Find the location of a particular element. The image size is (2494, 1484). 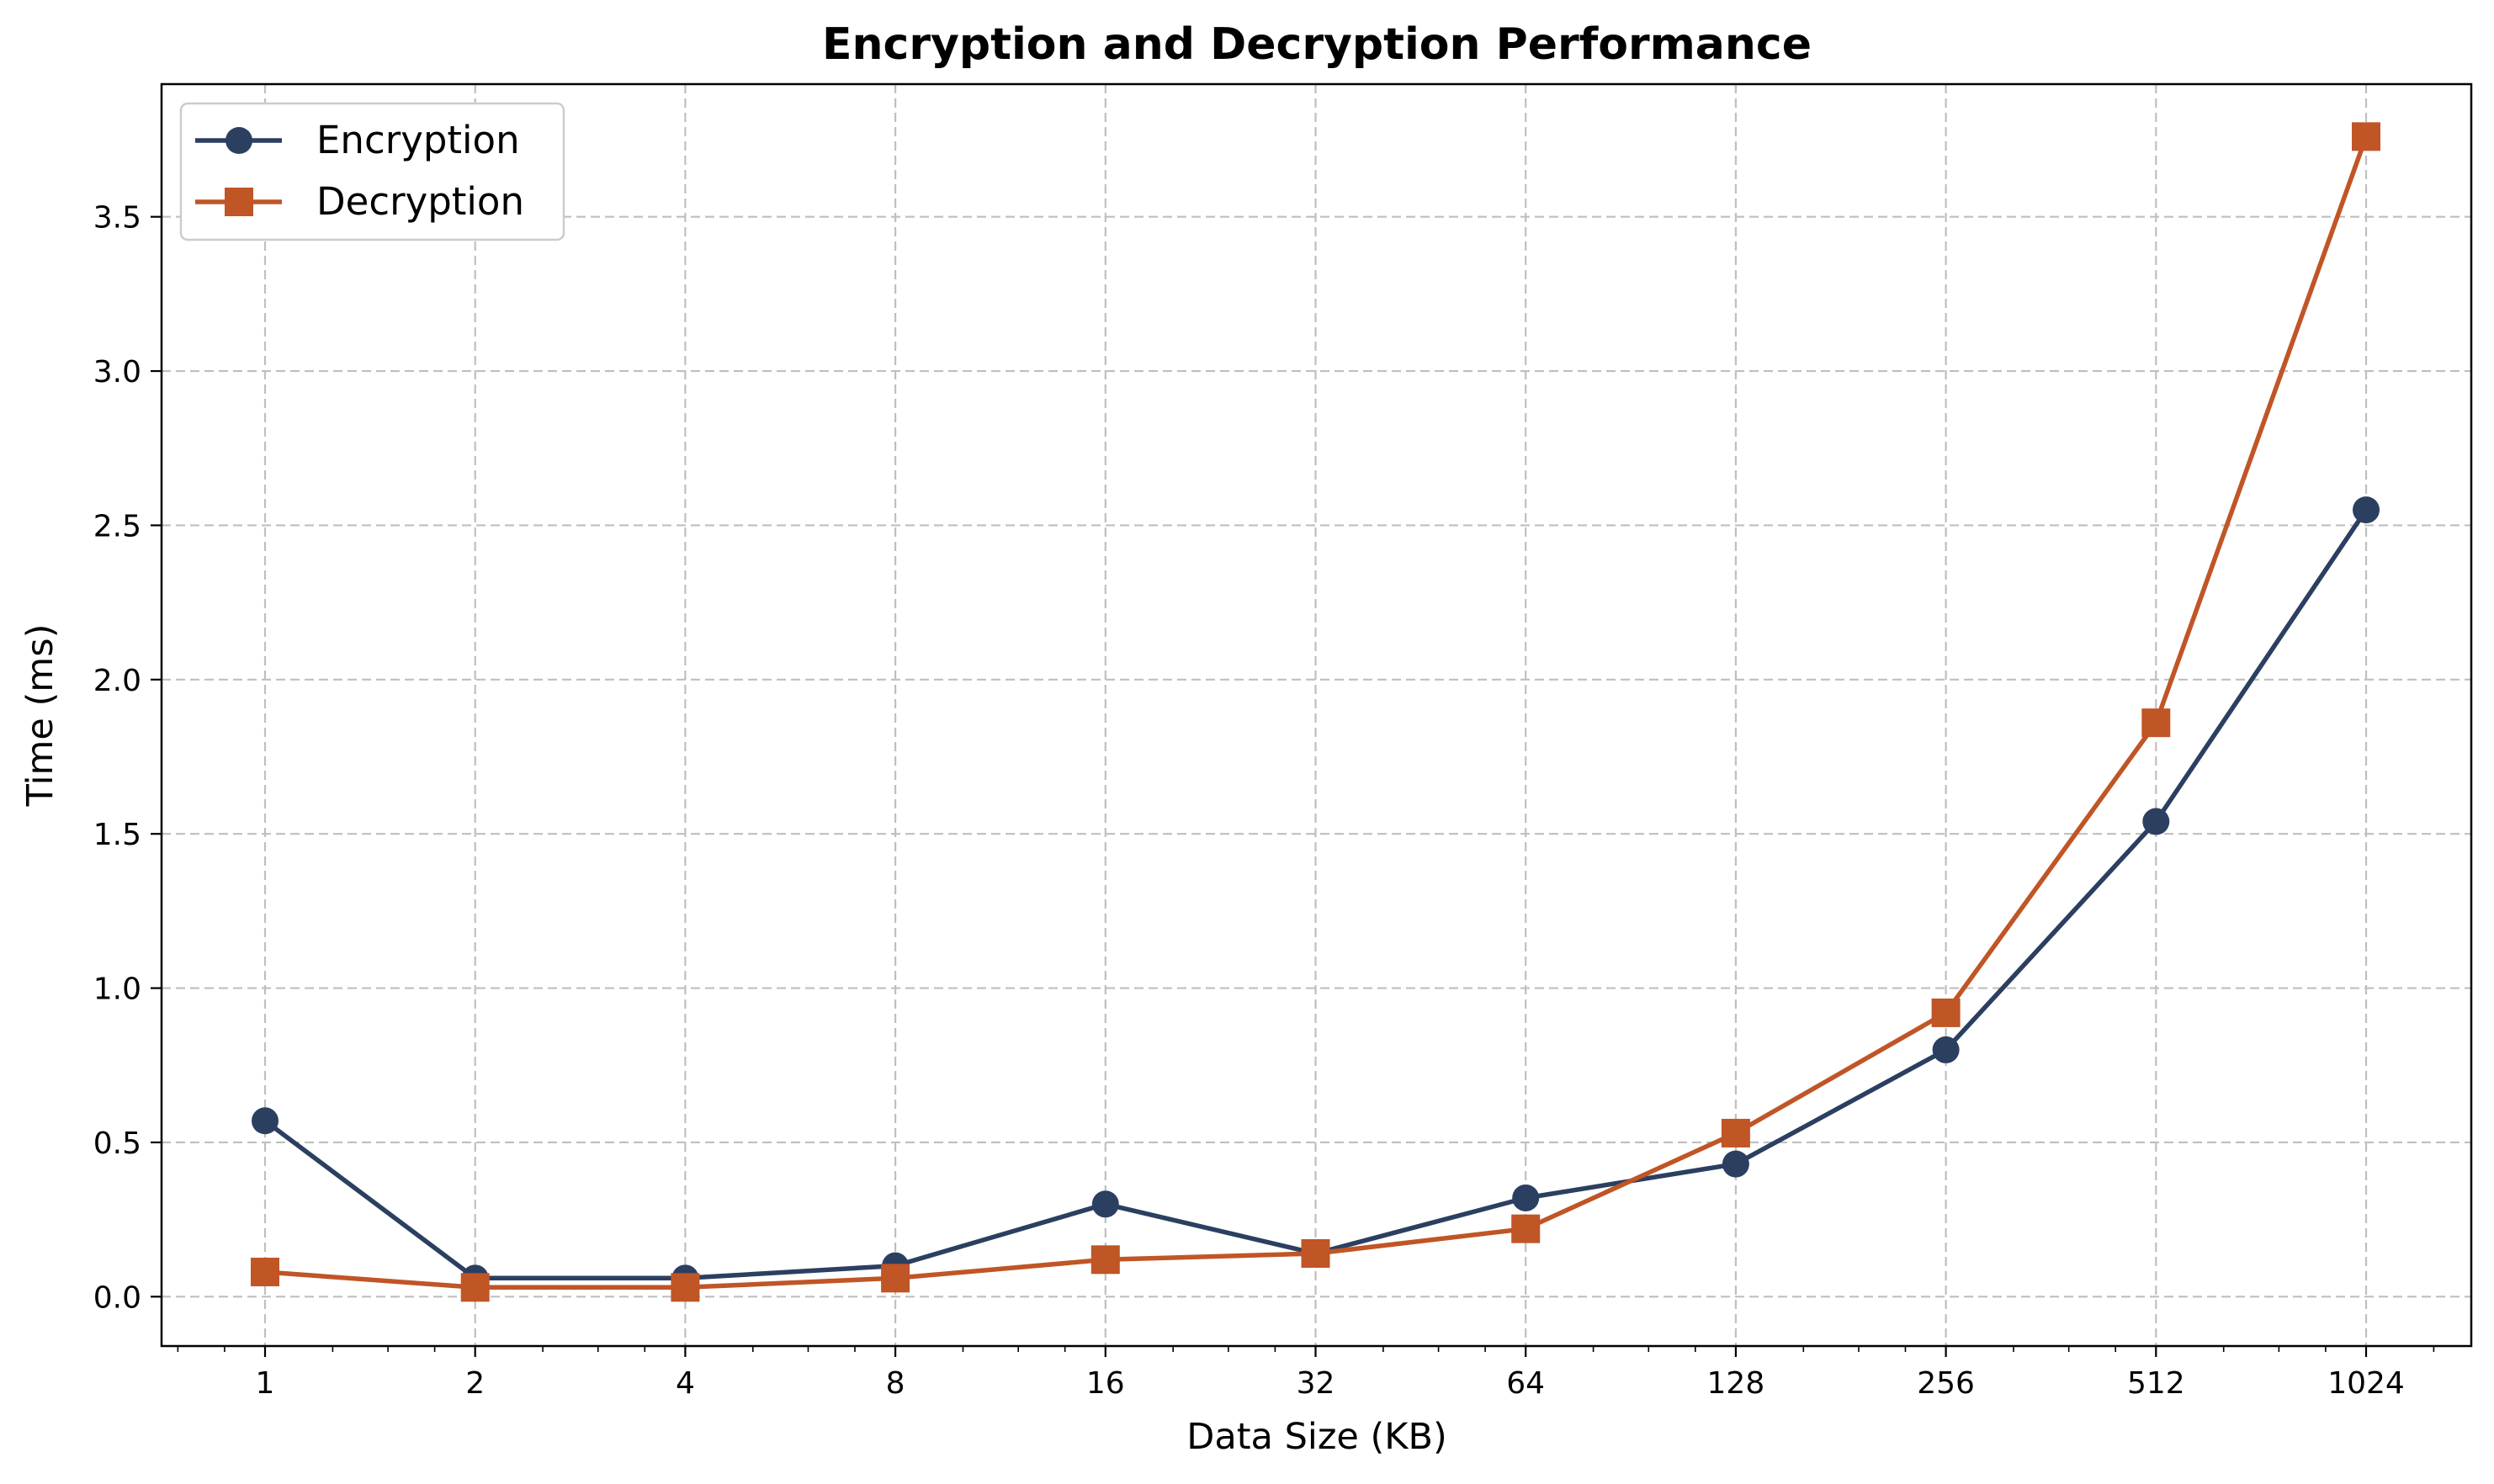

legend: Encryption Decryption is located at coordinates (372, 171).